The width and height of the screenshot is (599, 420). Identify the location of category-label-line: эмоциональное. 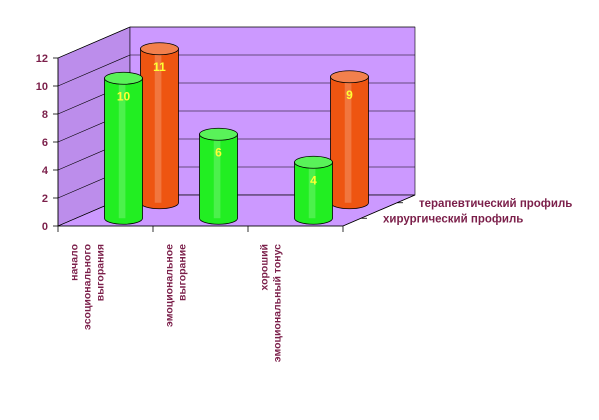
(170, 285).